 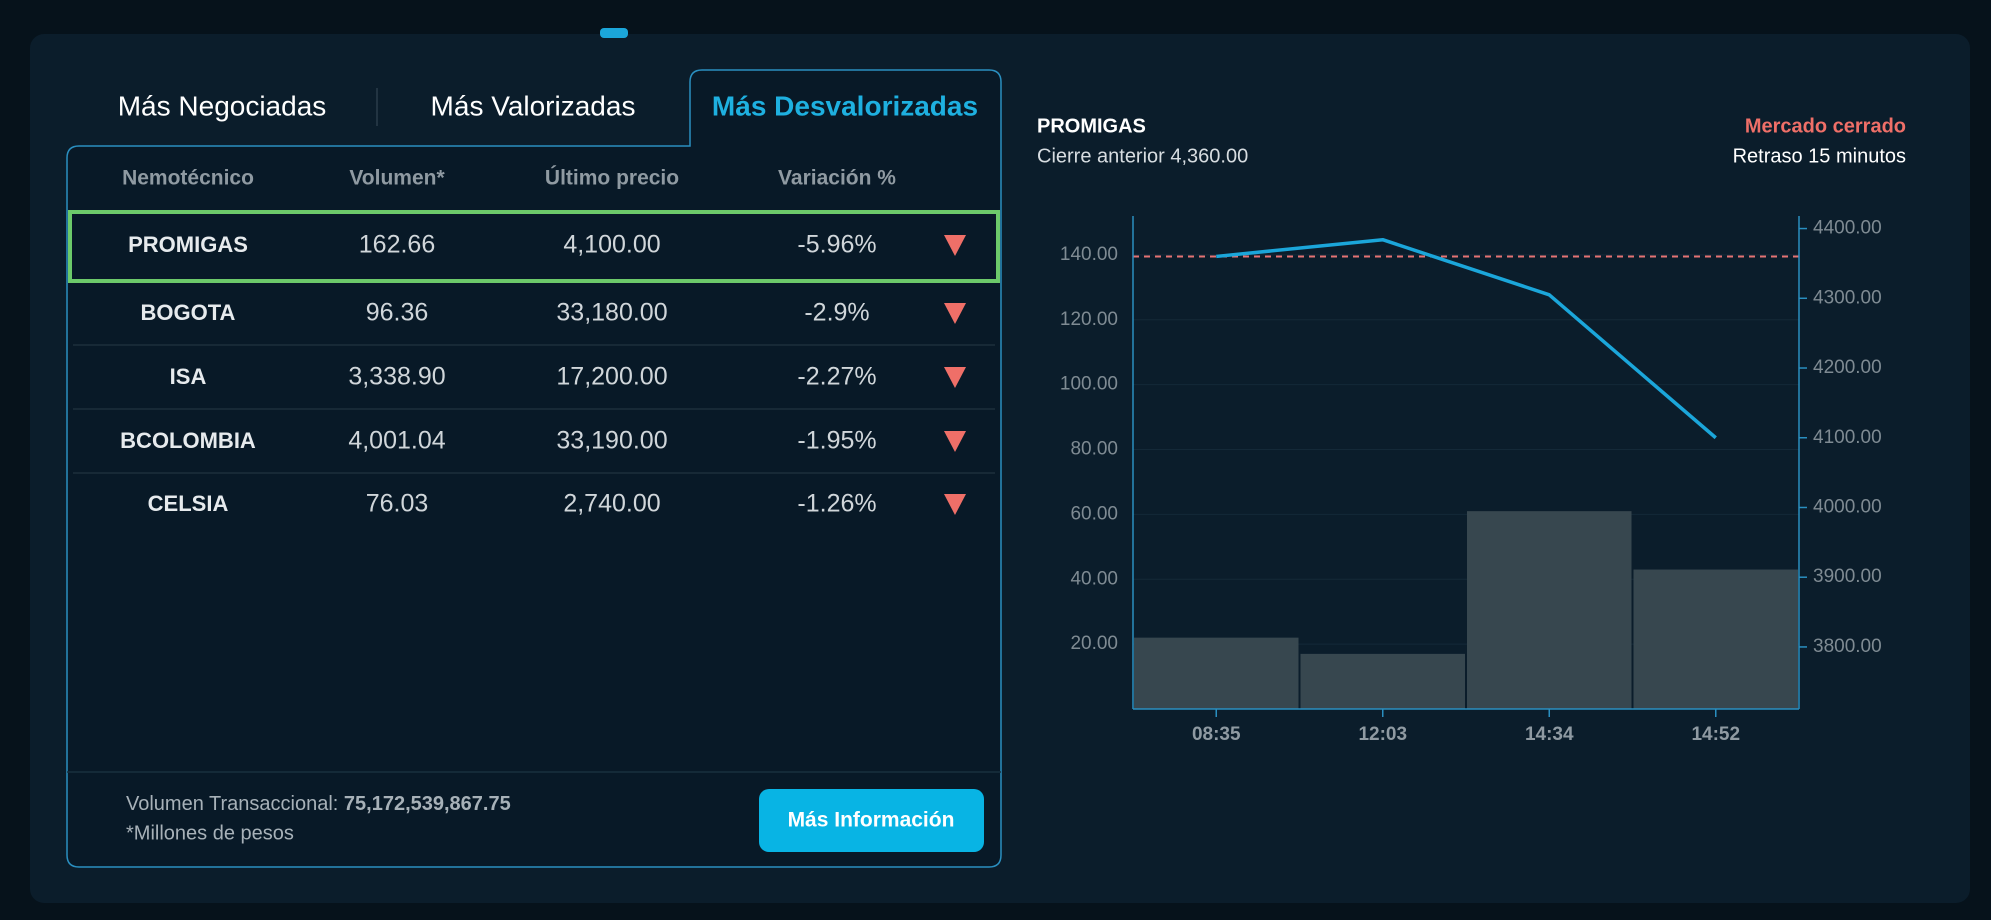 I want to click on x-tick-label: 14:34, so click(x=1549, y=734).